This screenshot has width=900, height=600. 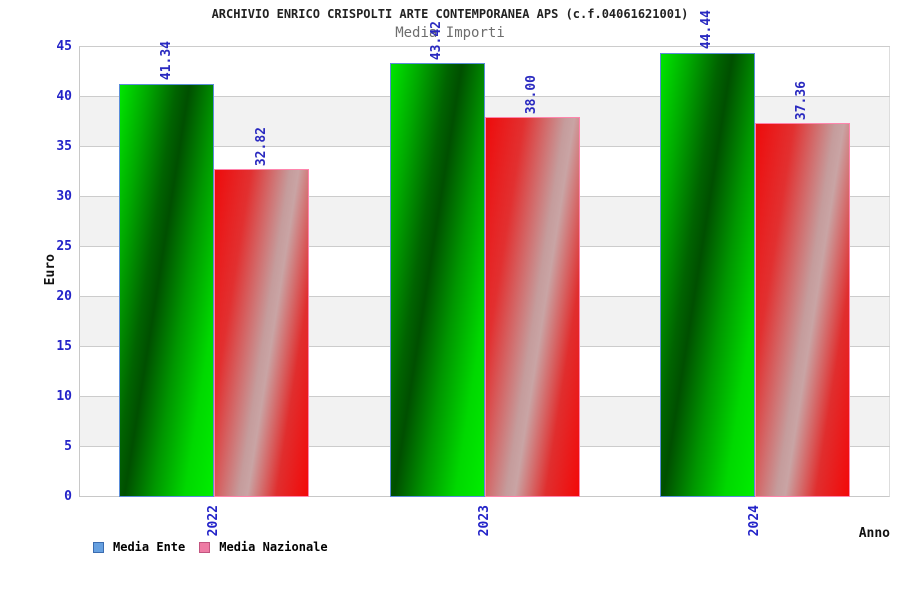 What do you see at coordinates (707, 30) in the screenshot?
I see `value-label-2024-0: 44.44` at bounding box center [707, 30].